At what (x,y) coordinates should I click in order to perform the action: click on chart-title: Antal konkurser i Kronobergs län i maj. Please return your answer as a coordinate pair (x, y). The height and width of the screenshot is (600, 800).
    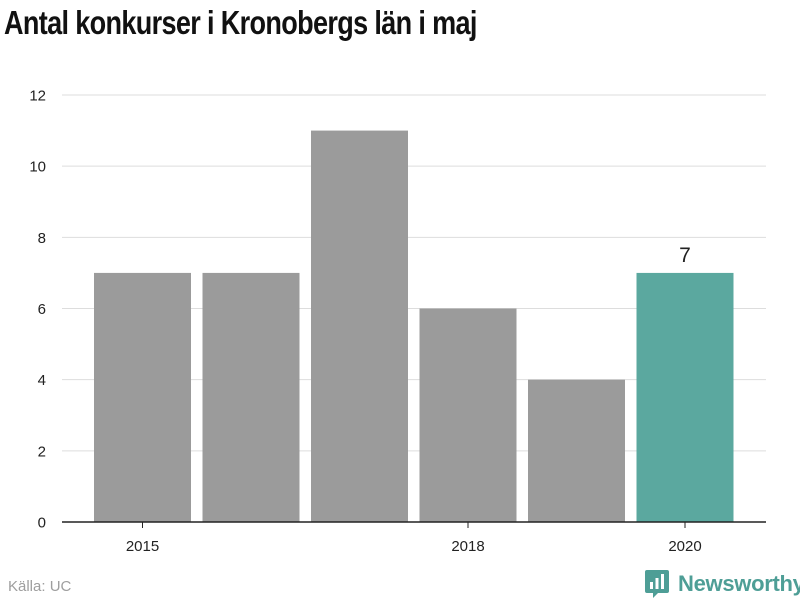
    Looking at the image, I should click on (240, 22).